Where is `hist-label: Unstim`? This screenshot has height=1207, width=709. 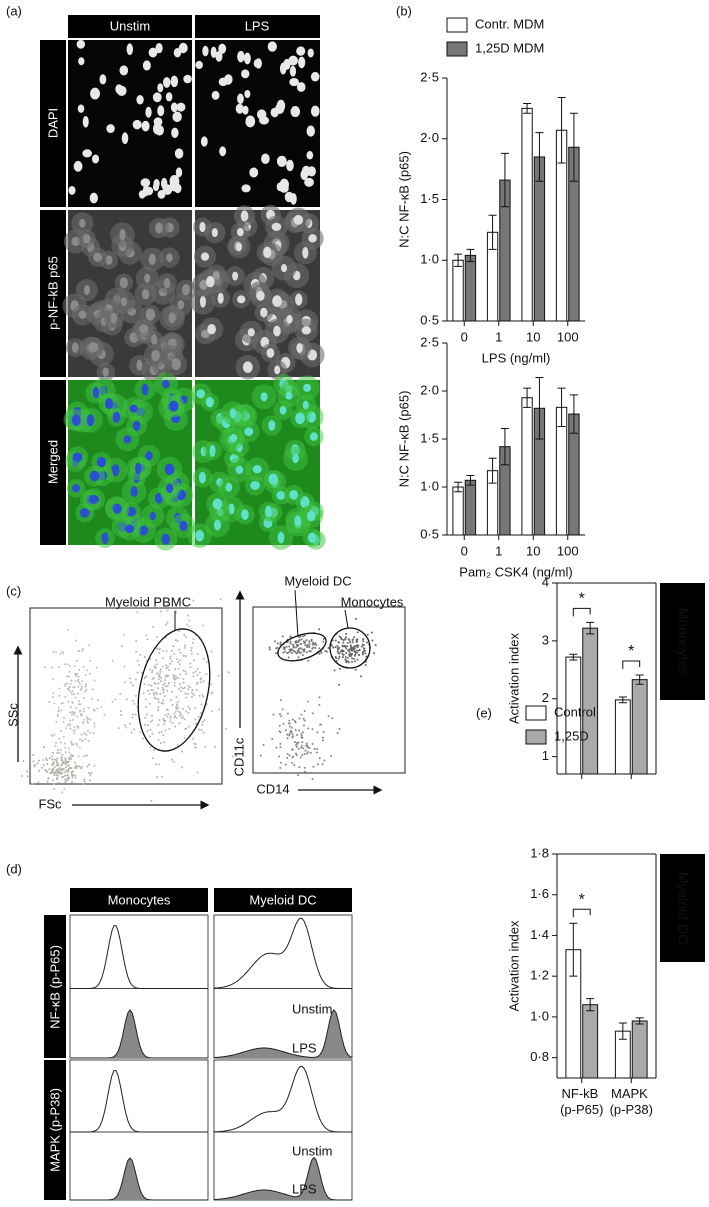
hist-label: Unstim is located at coordinates (312, 1008).